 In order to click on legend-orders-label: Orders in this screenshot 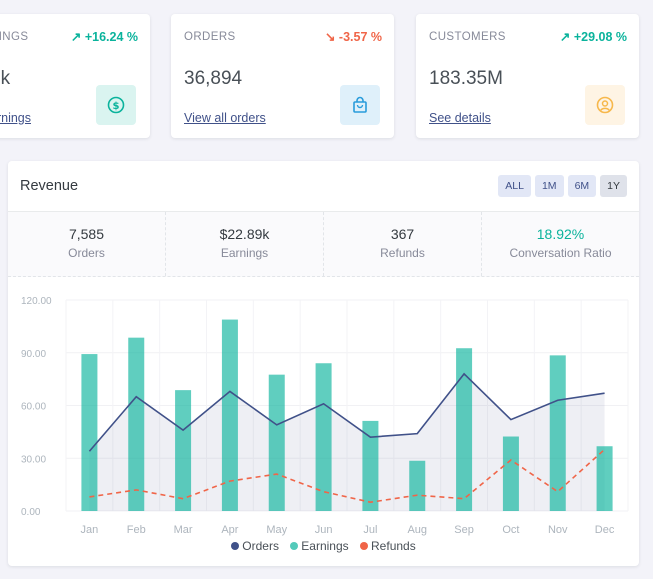, I will do `click(260, 546)`.